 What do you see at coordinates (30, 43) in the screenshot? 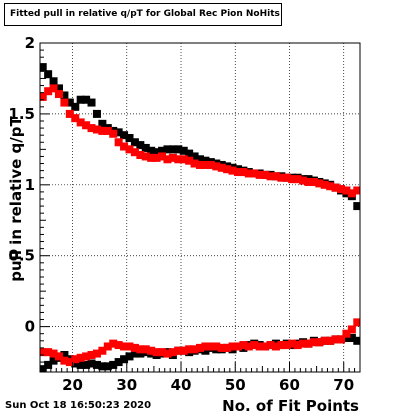
I see `y-tick-label: 2` at bounding box center [30, 43].